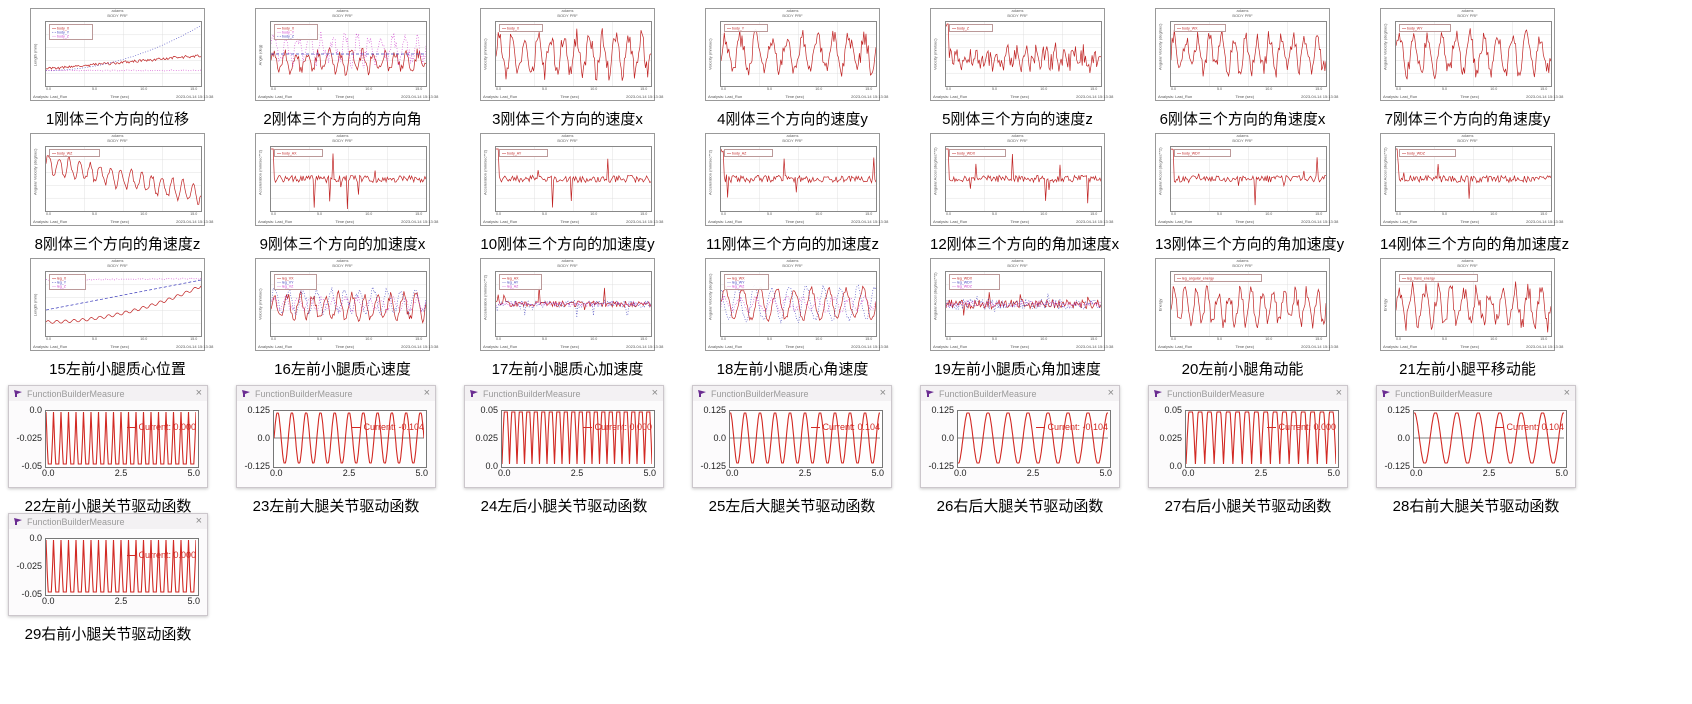  Describe the element at coordinates (1529, 427) in the screenshot. I see `current-value-label: Current: 0.104` at that location.